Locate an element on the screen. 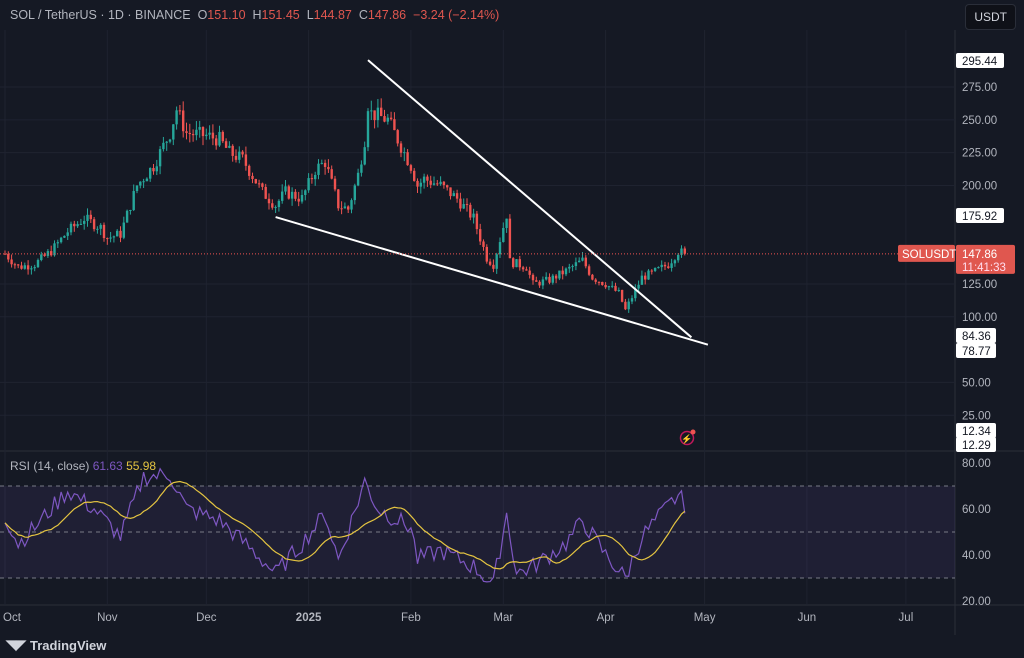 The width and height of the screenshot is (1024, 658). price-tick-label: 25.00 is located at coordinates (976, 416).